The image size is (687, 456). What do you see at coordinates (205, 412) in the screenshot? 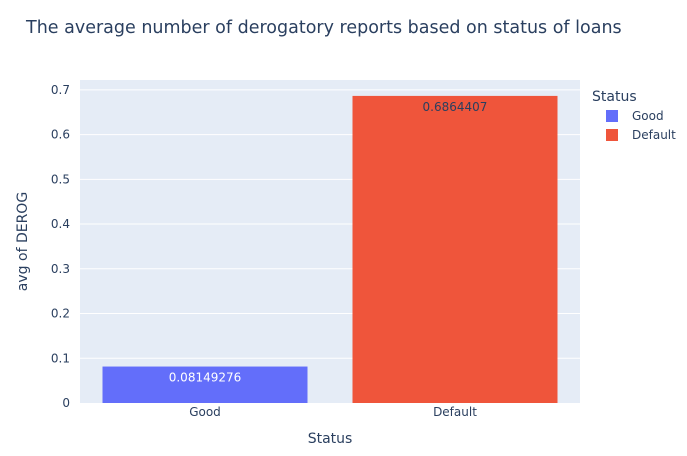
I see `x-tick-label: Good` at bounding box center [205, 412].